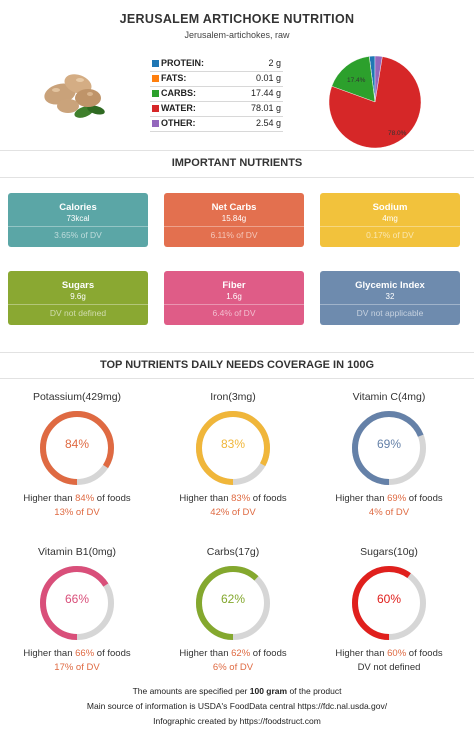 The height and width of the screenshot is (734, 474). Describe the element at coordinates (77, 397) in the screenshot. I see `coverage-name: Potassium(429mg)` at that location.